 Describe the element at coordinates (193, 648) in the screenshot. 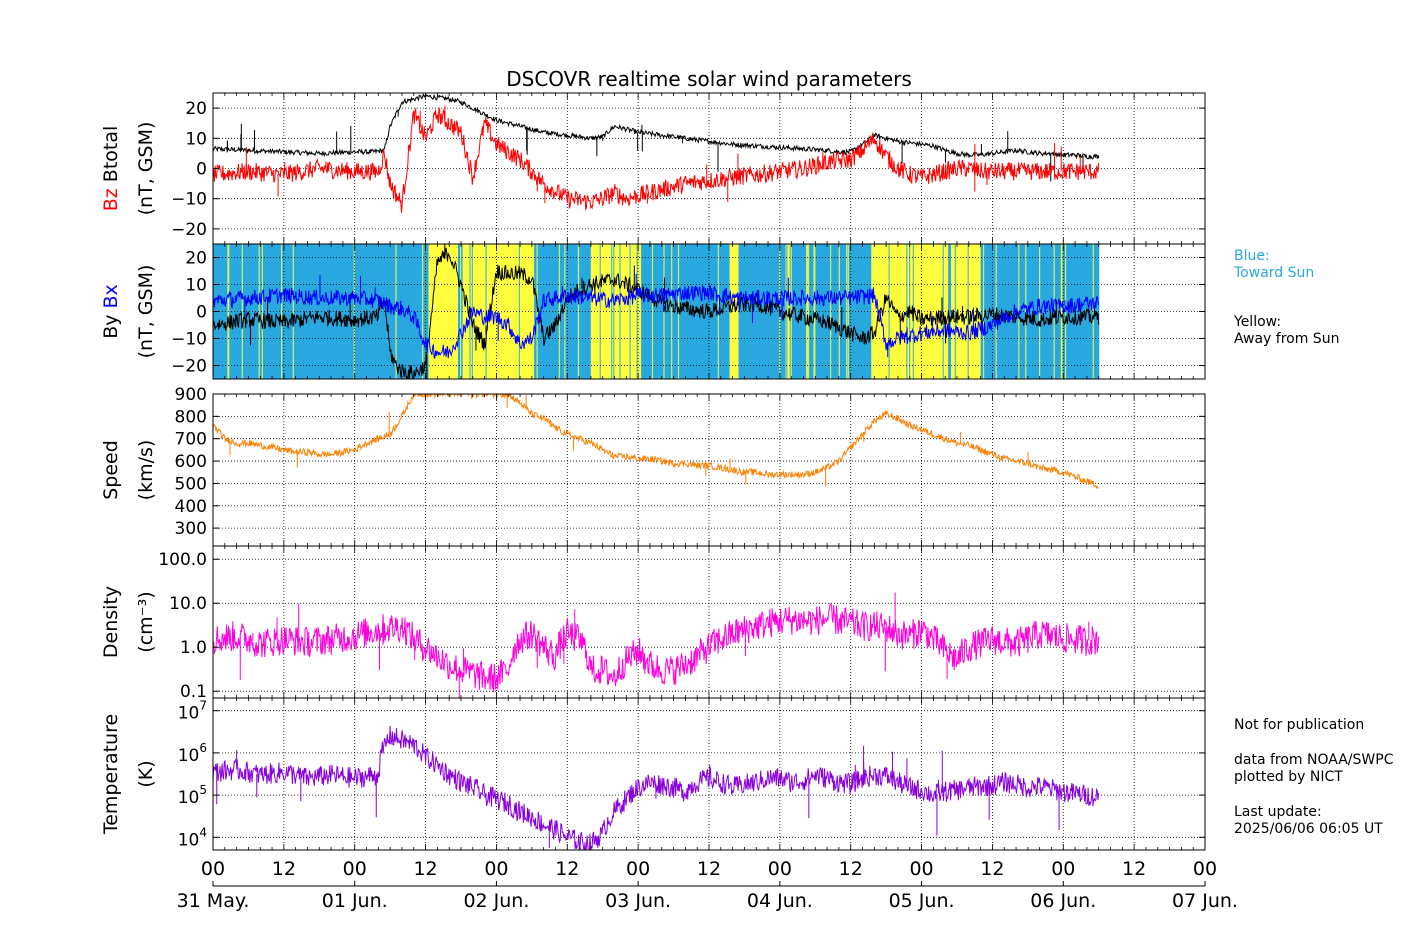

I see `y-tick-label: 1.0` at that location.